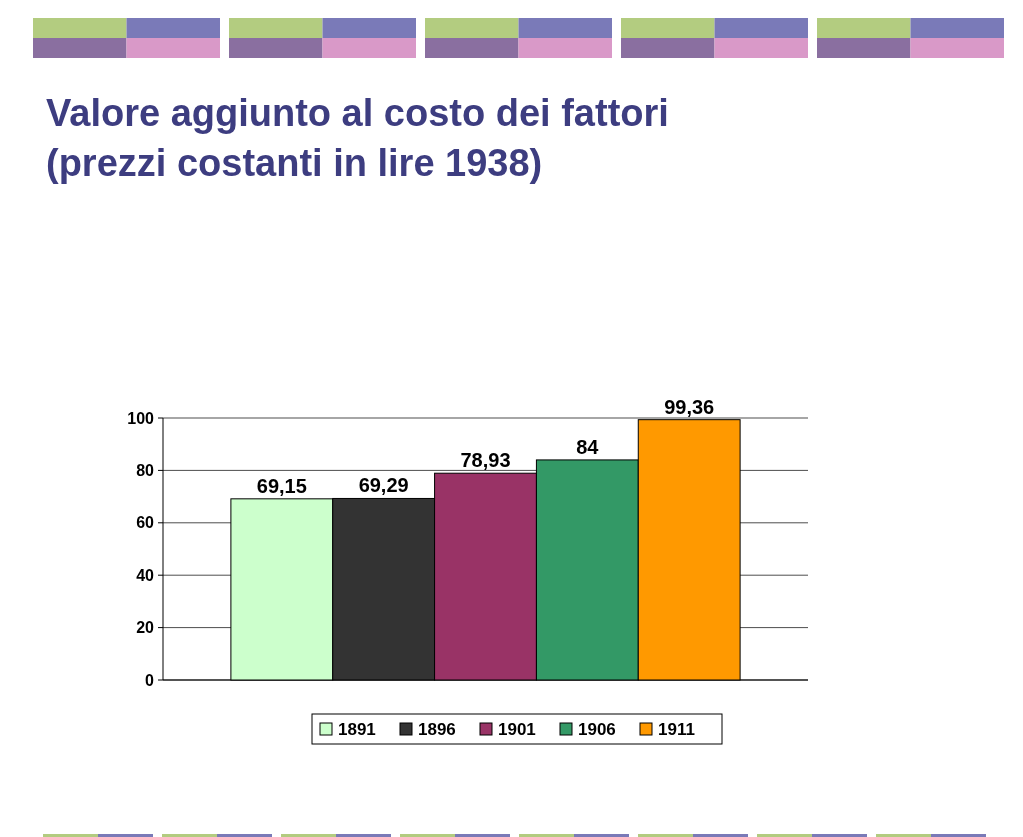 The width and height of the screenshot is (1023, 837). Describe the element at coordinates (357, 729) in the screenshot. I see `legend-label: 1891` at that location.